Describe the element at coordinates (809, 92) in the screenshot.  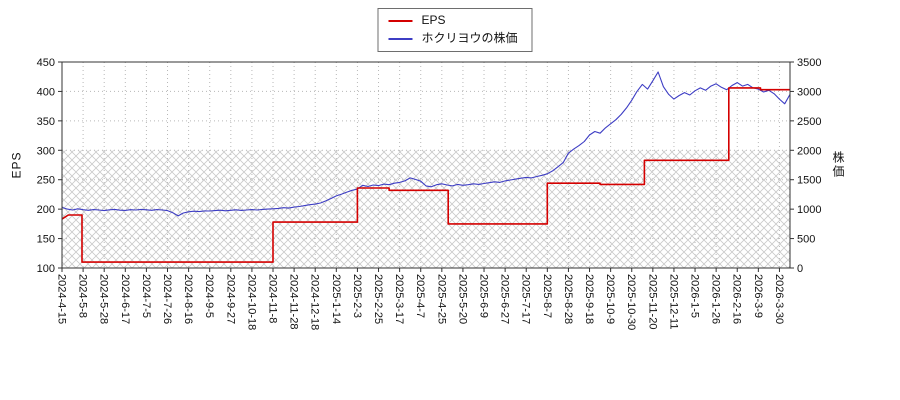
I see `svg-text: 3000` at that location.